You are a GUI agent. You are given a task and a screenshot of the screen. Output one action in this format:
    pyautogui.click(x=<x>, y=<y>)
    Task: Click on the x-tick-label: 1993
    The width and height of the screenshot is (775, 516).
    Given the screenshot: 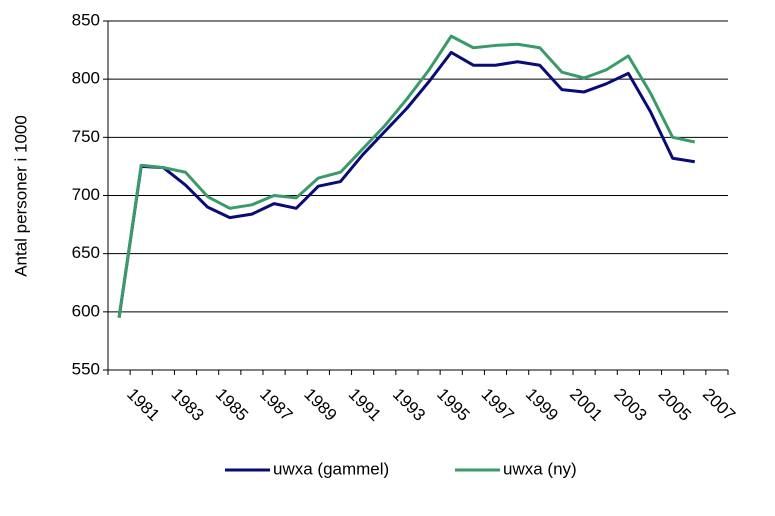 What is the action you would take?
    pyautogui.click(x=409, y=405)
    